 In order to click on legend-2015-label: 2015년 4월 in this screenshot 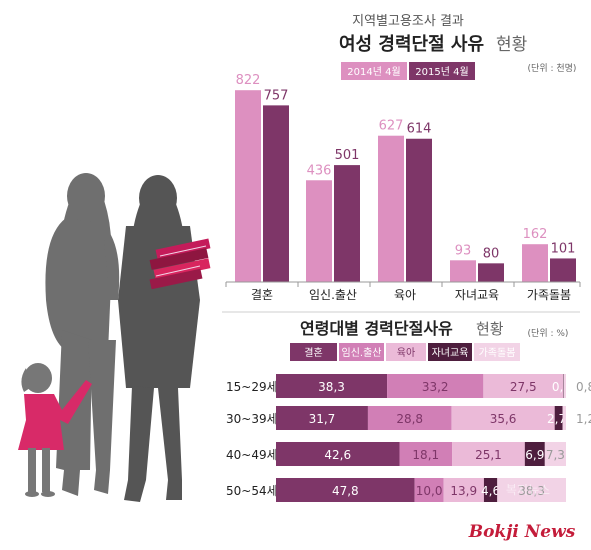, I will do `click(441, 72)`.